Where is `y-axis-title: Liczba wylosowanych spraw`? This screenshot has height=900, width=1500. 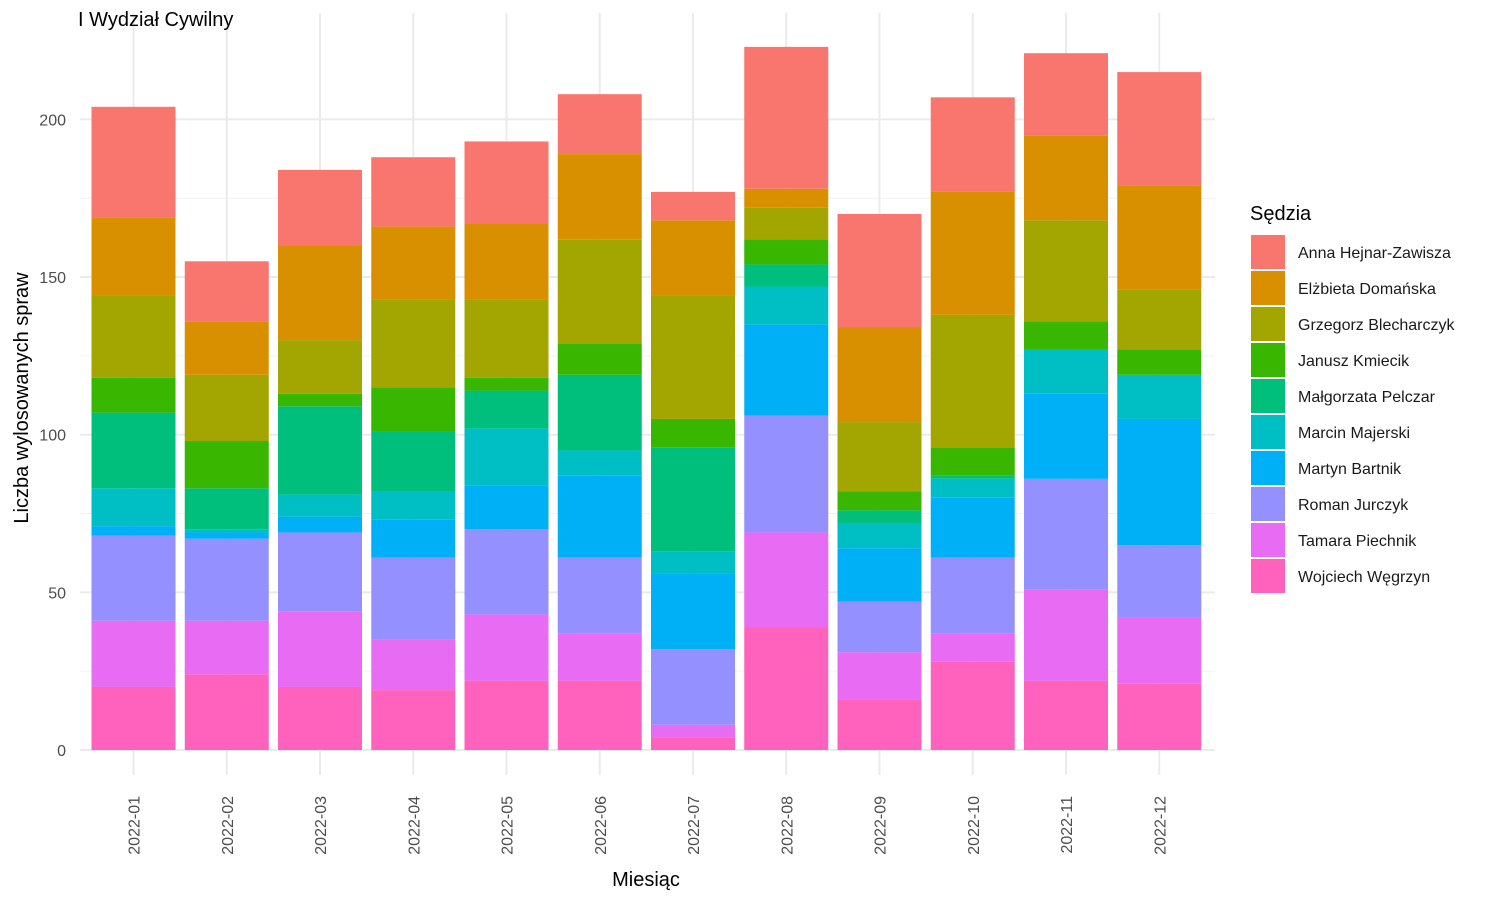 y-axis-title: Liczba wylosowanych spraw is located at coordinates (22, 398).